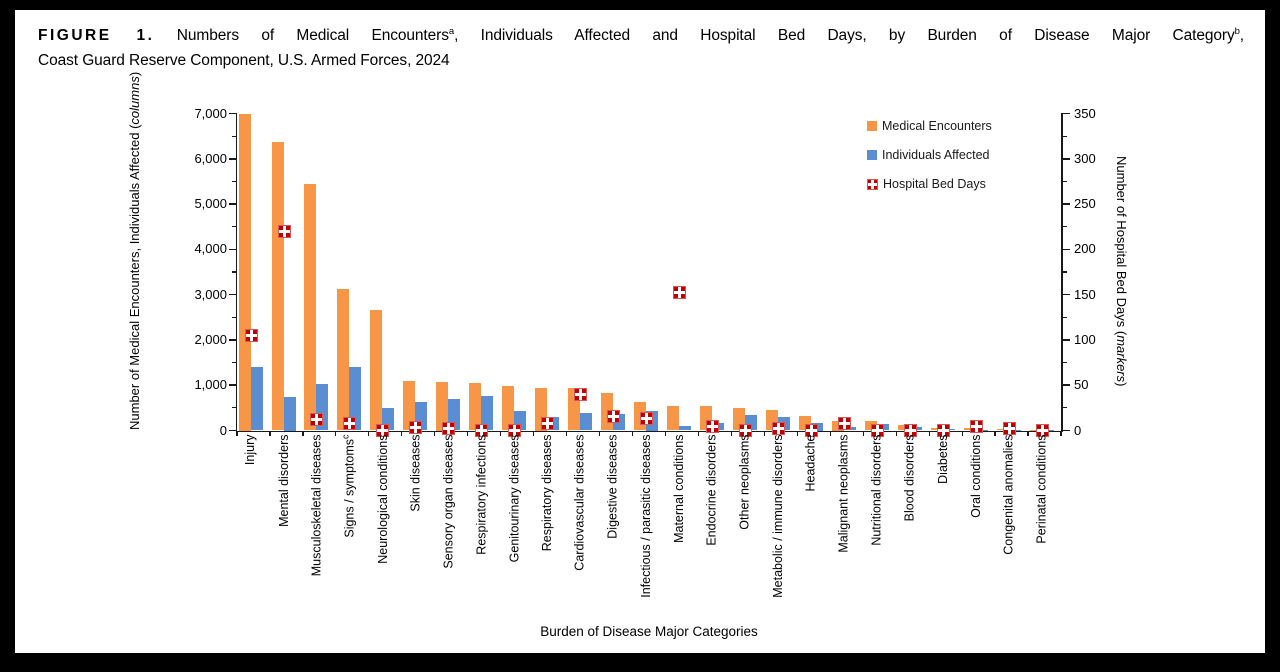  What do you see at coordinates (223, 430) in the screenshot?
I see `y-left-tick-label: 0` at bounding box center [223, 430].